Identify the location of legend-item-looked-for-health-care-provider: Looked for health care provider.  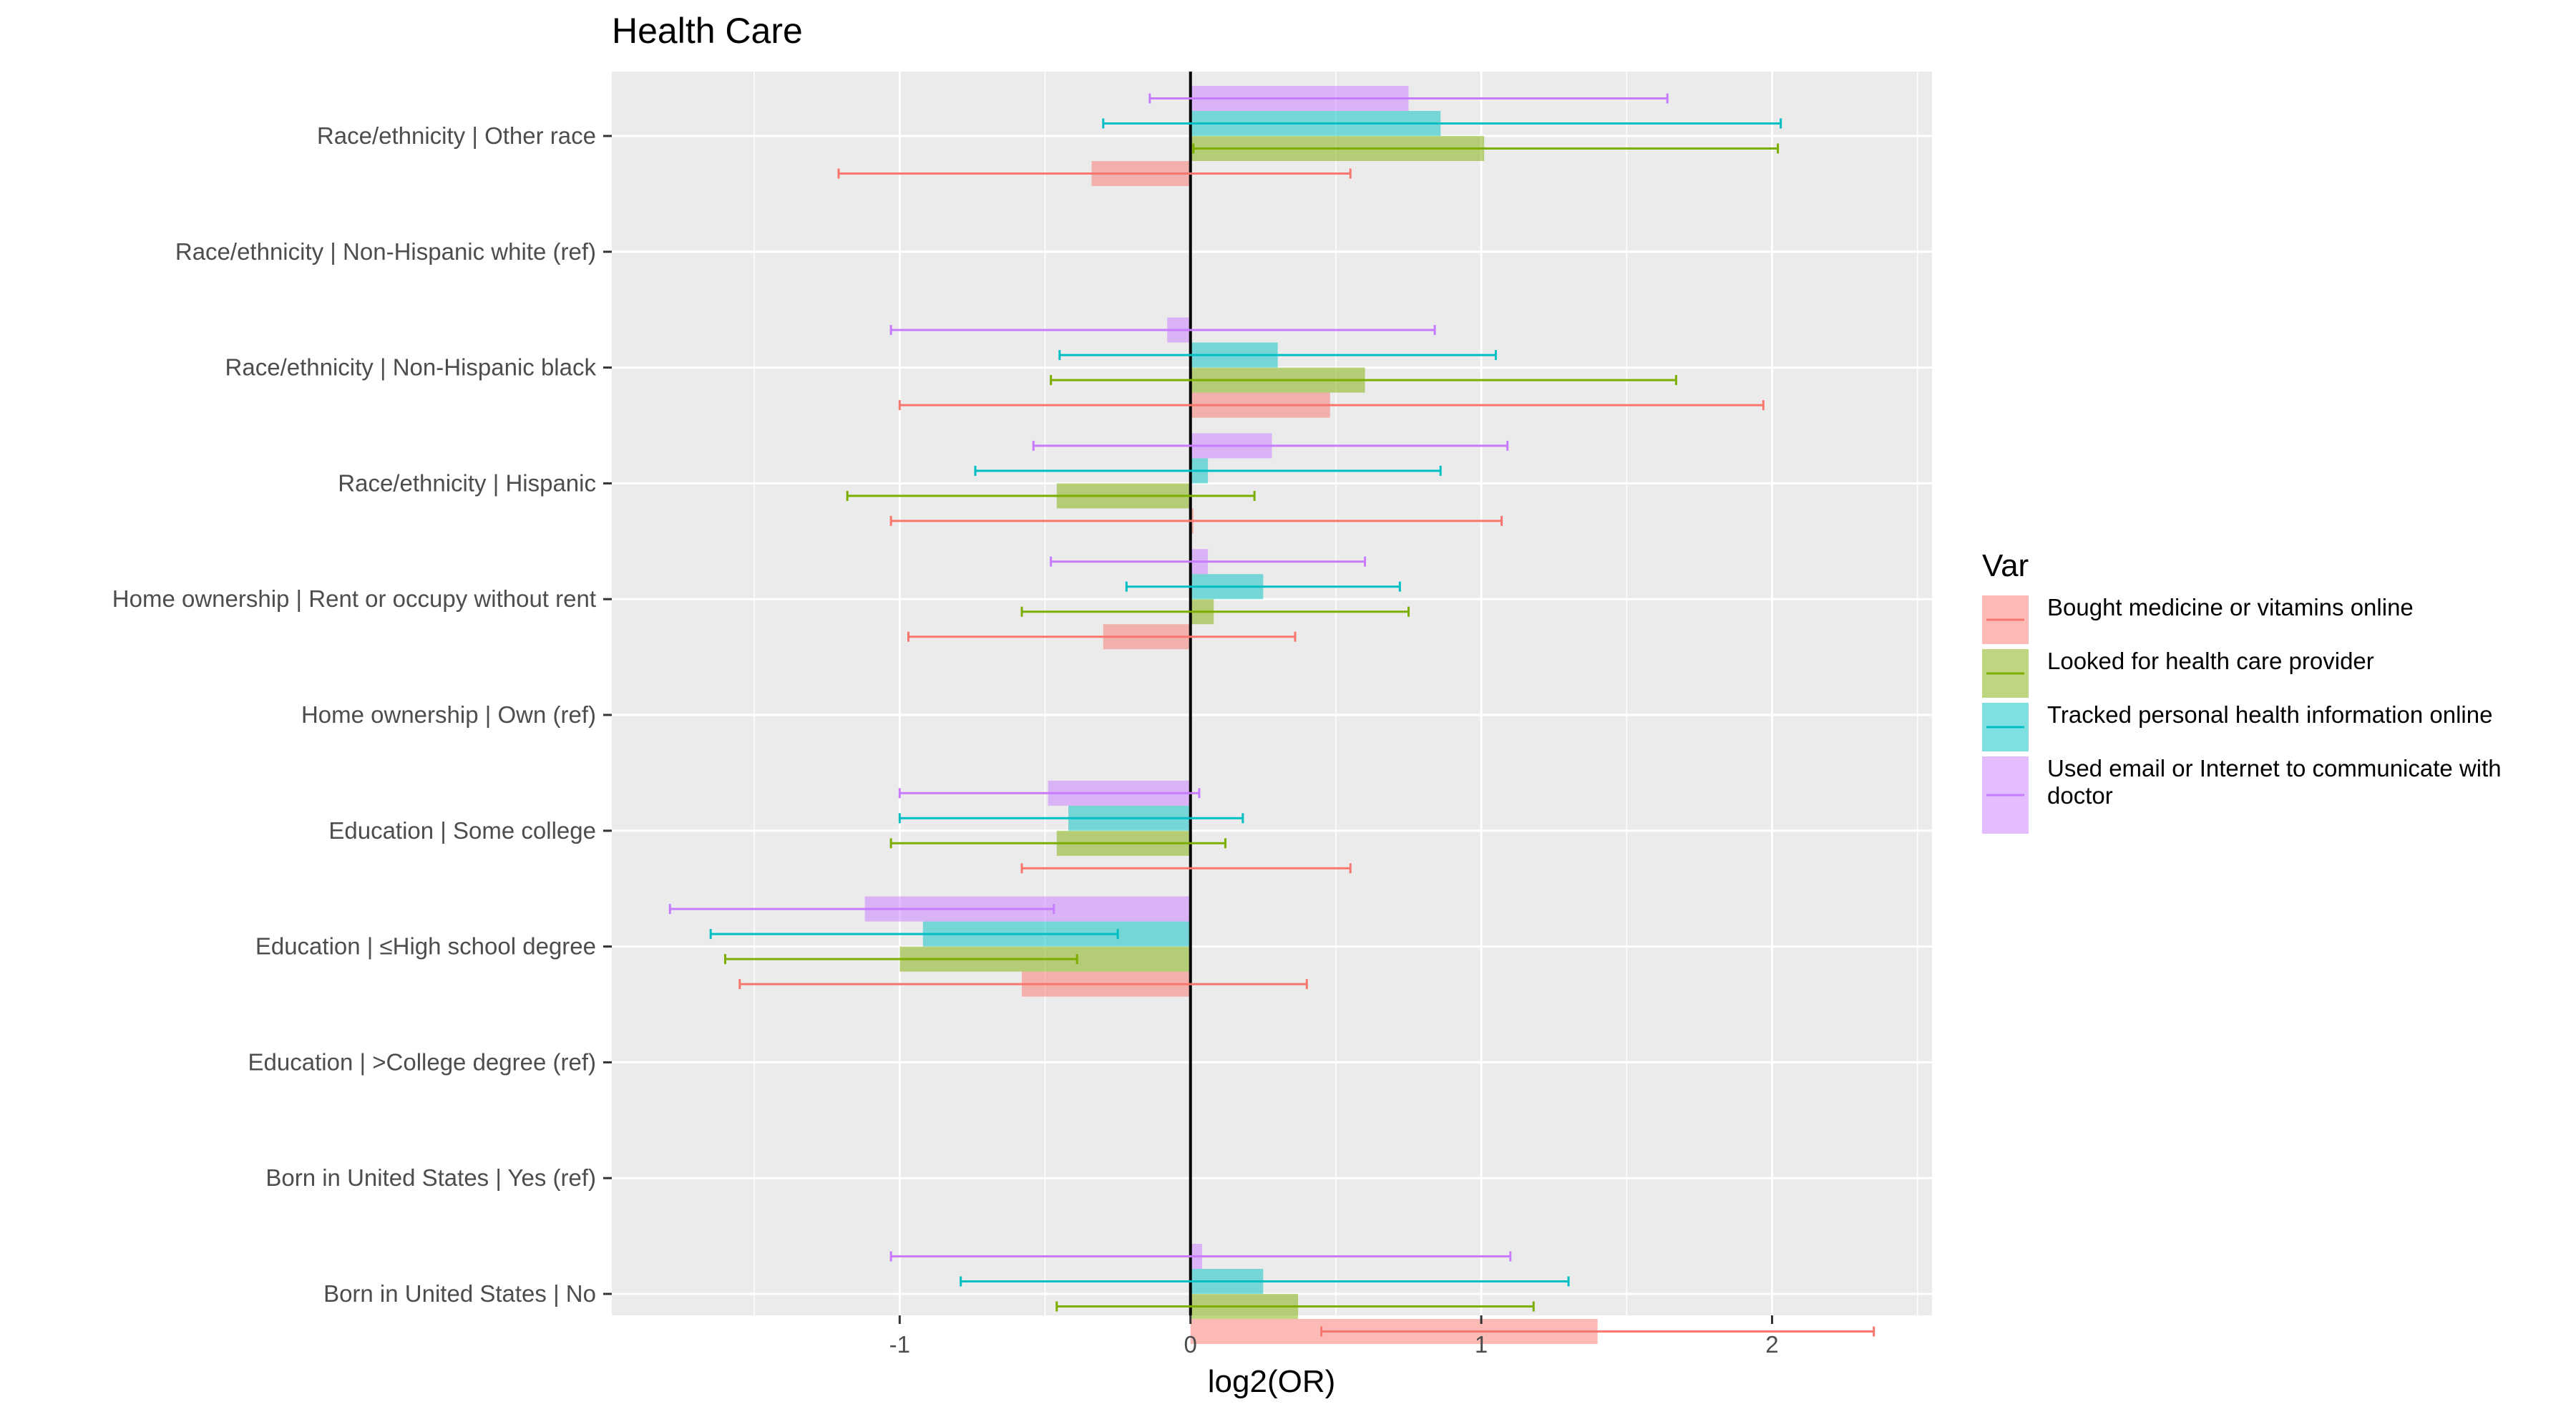
(2178, 673).